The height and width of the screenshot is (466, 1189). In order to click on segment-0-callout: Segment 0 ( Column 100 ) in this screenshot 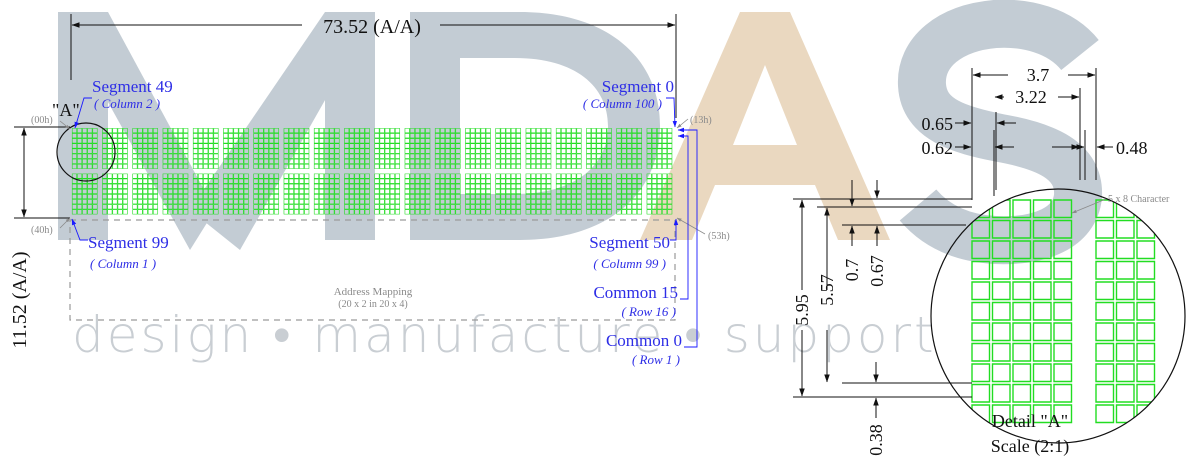, I will do `click(630, 102)`.